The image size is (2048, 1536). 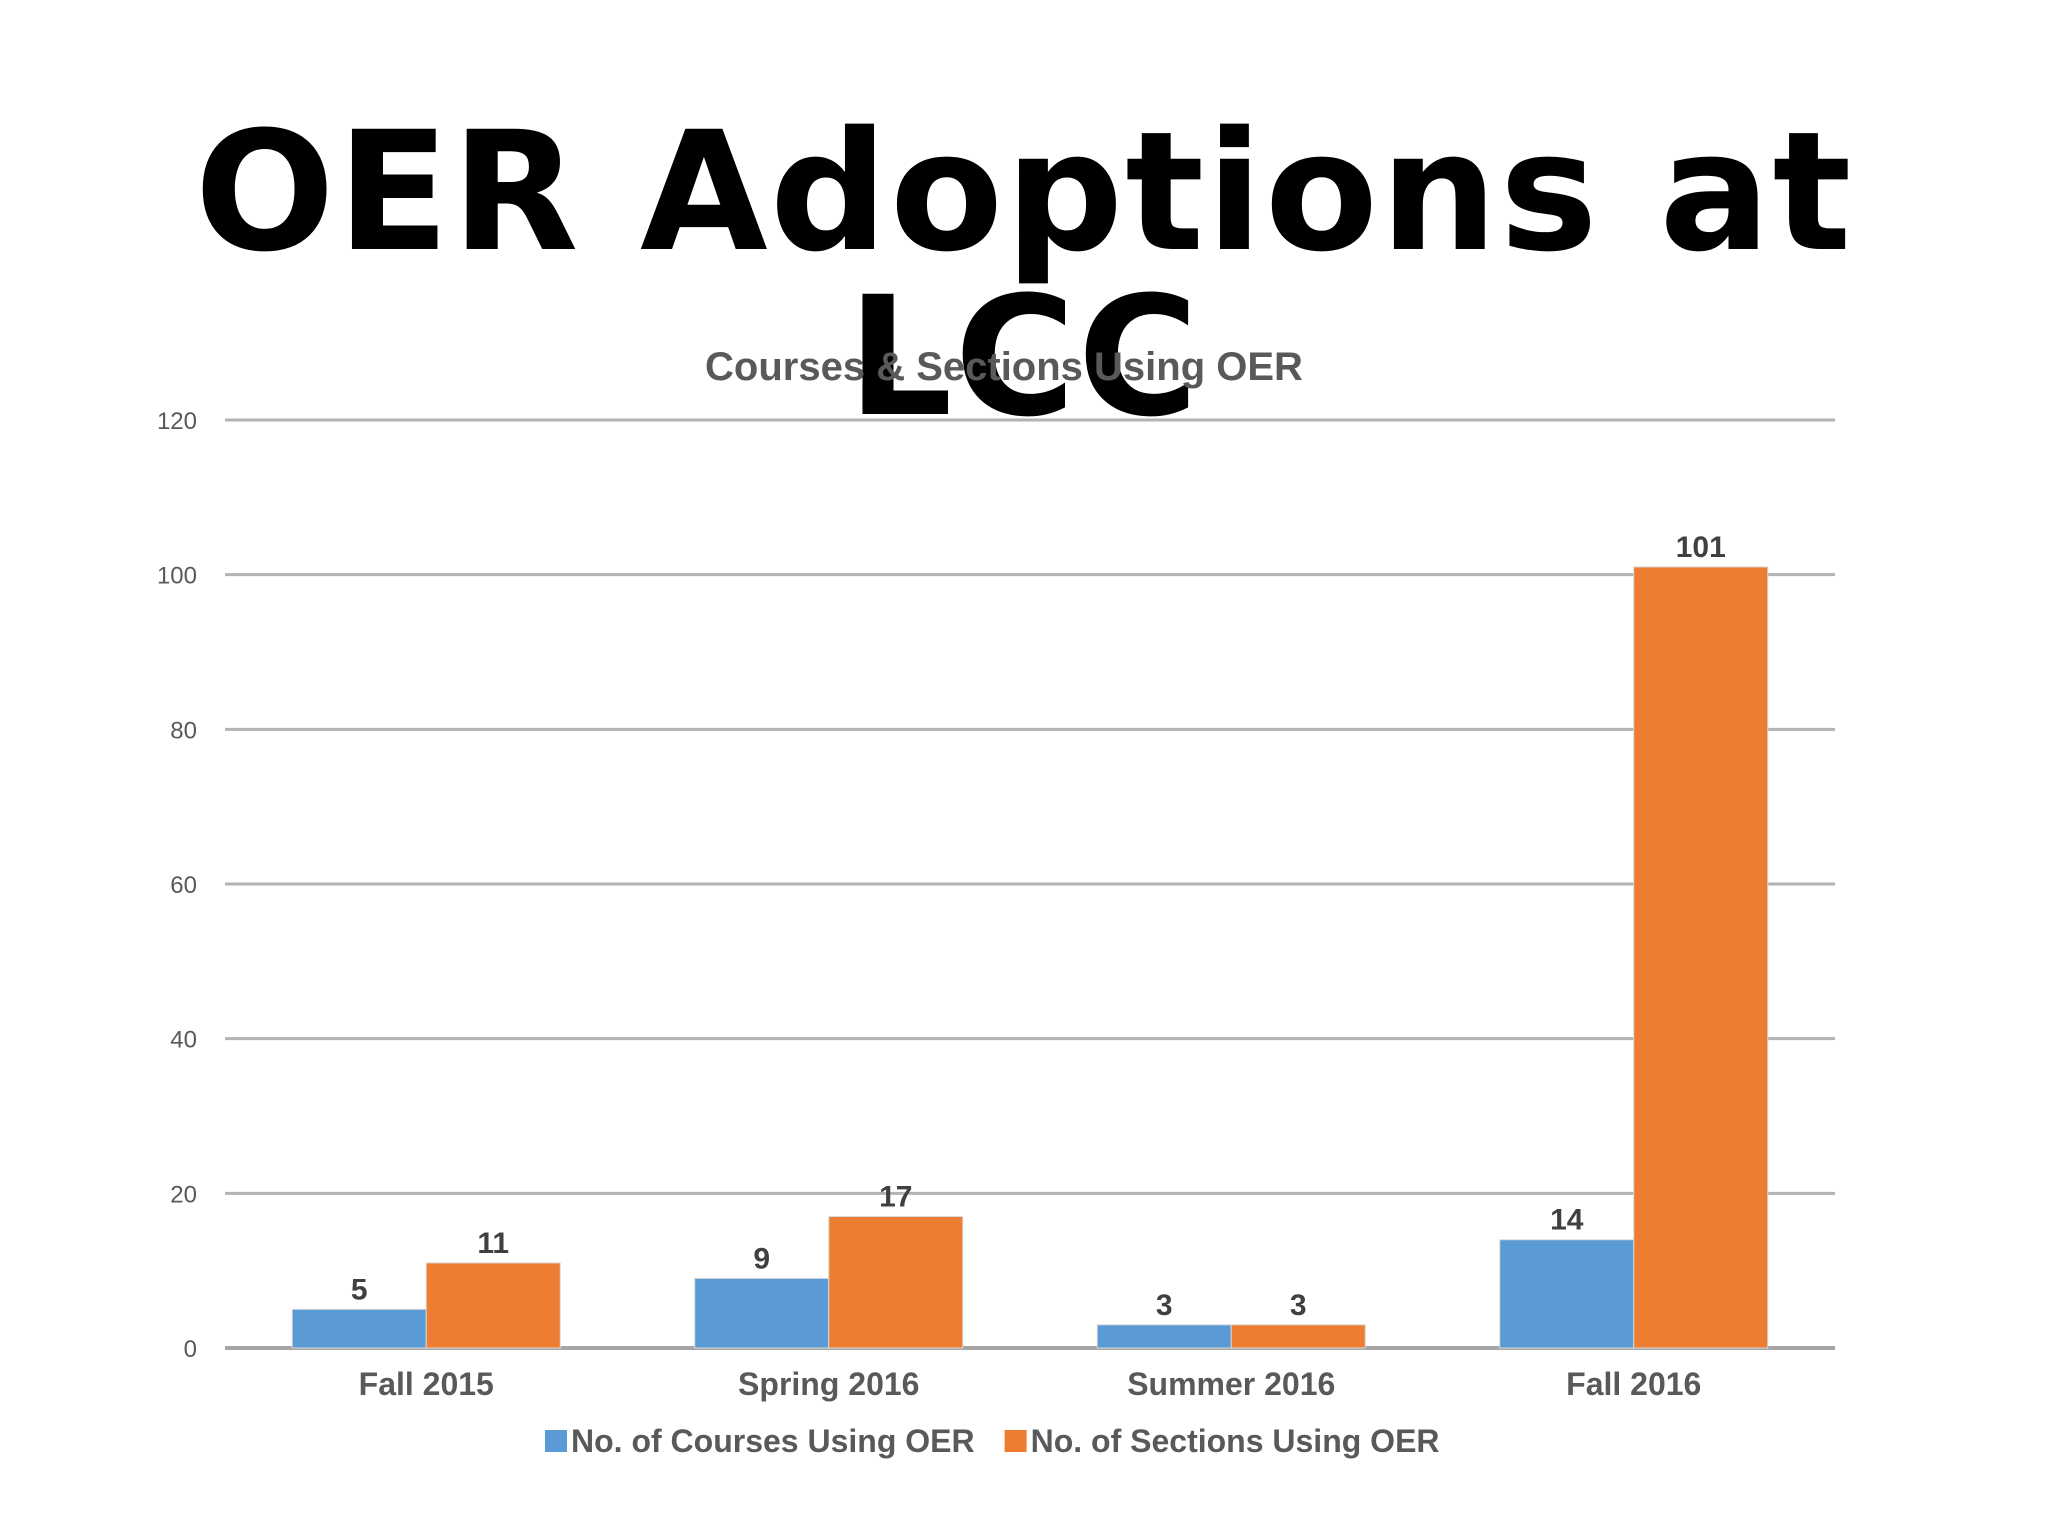 I want to click on legend-label: No. of Sections Using OER, so click(x=1235, y=1441).